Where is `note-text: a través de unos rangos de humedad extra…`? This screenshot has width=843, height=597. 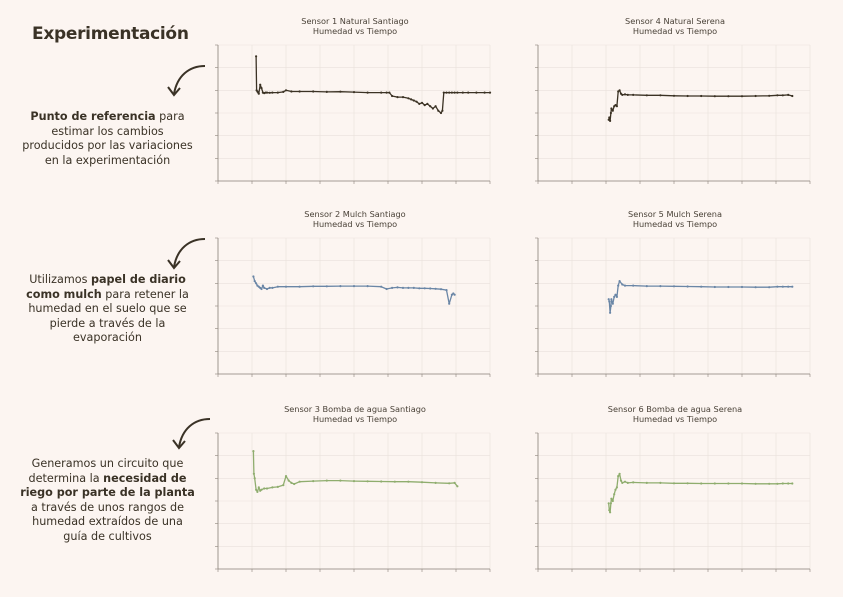
note-text: a través de unos rangos de humedad extra… is located at coordinates (107, 521).